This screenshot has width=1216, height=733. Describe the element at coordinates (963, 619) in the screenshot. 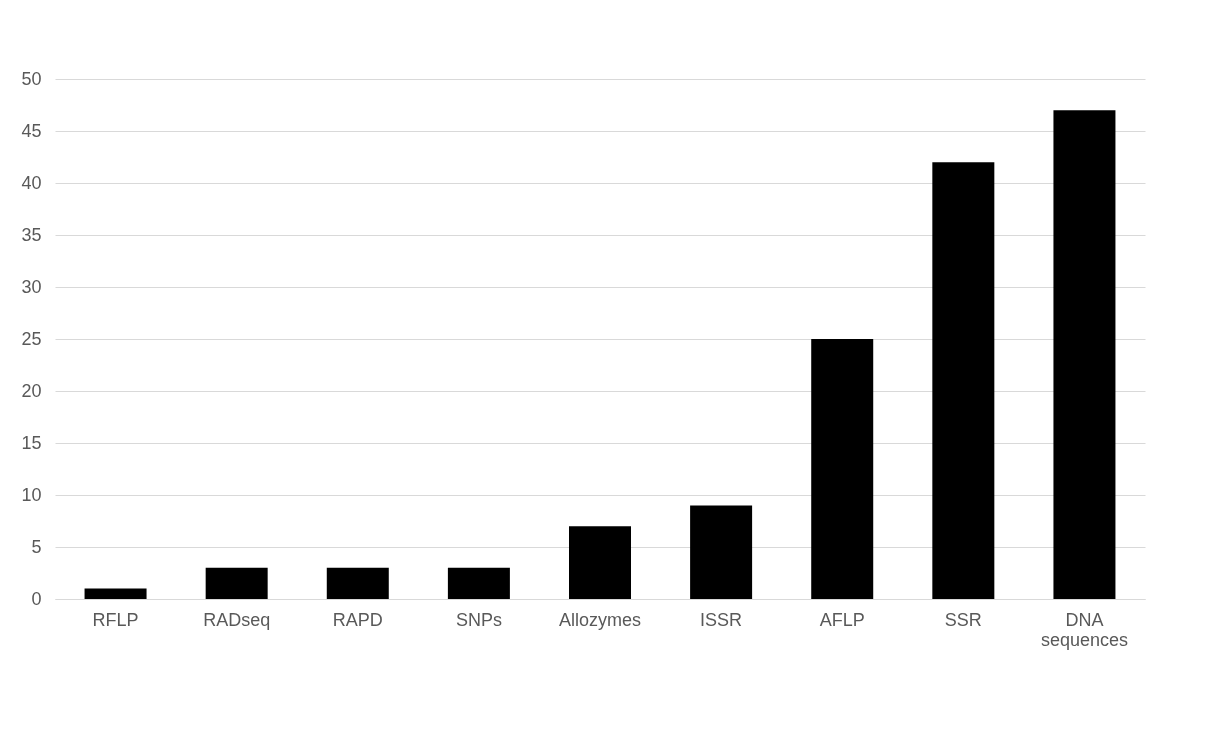

I see `x-tick-label: SSR` at that location.